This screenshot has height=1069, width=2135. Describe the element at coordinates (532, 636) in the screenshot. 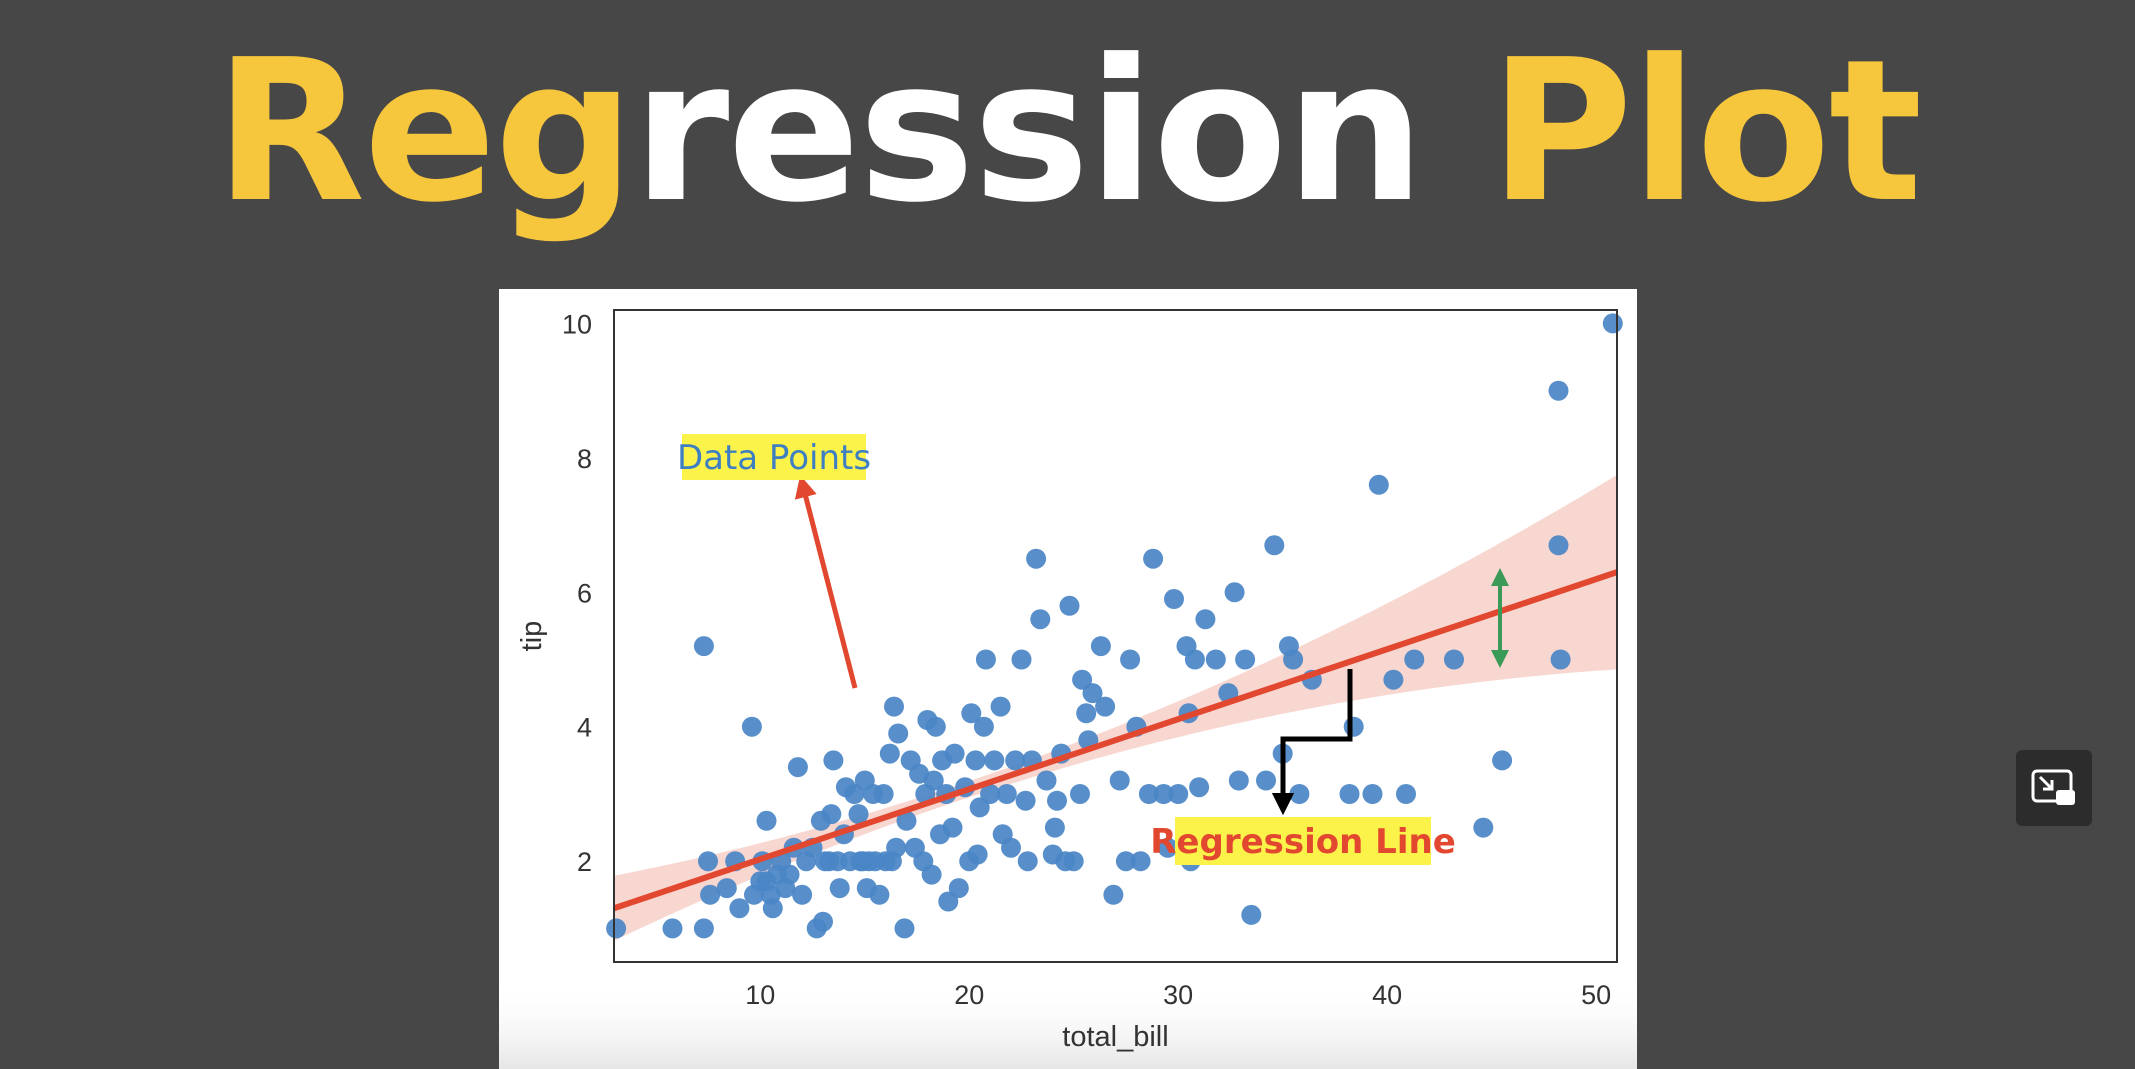

I see `y-axis-label: tip` at that location.